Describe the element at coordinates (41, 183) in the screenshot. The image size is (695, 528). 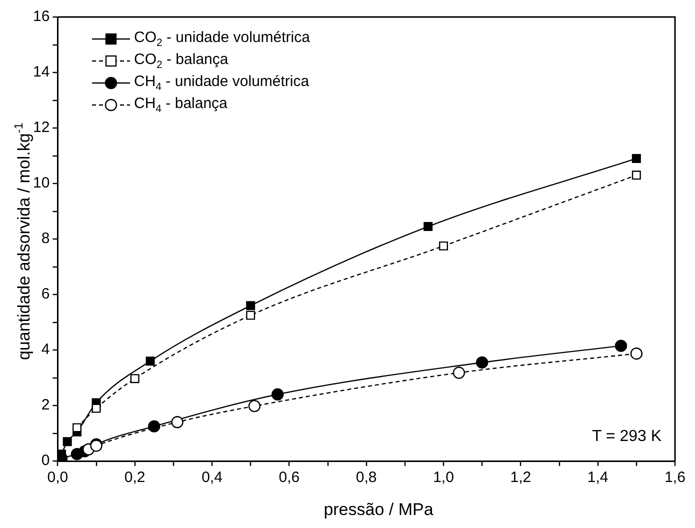
I see `y-tick-label: 10` at that location.